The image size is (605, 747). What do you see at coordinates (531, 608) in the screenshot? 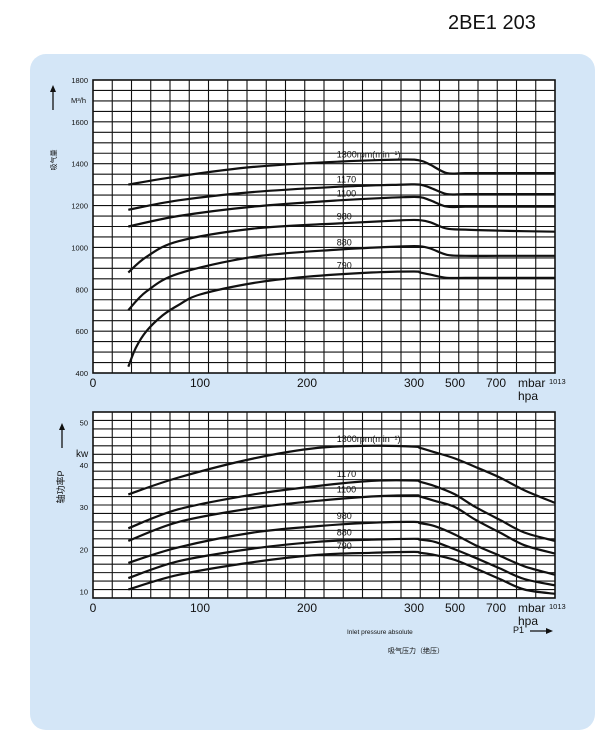
I see `chart2-x-axis-unit-mbar: mbar` at bounding box center [531, 608].